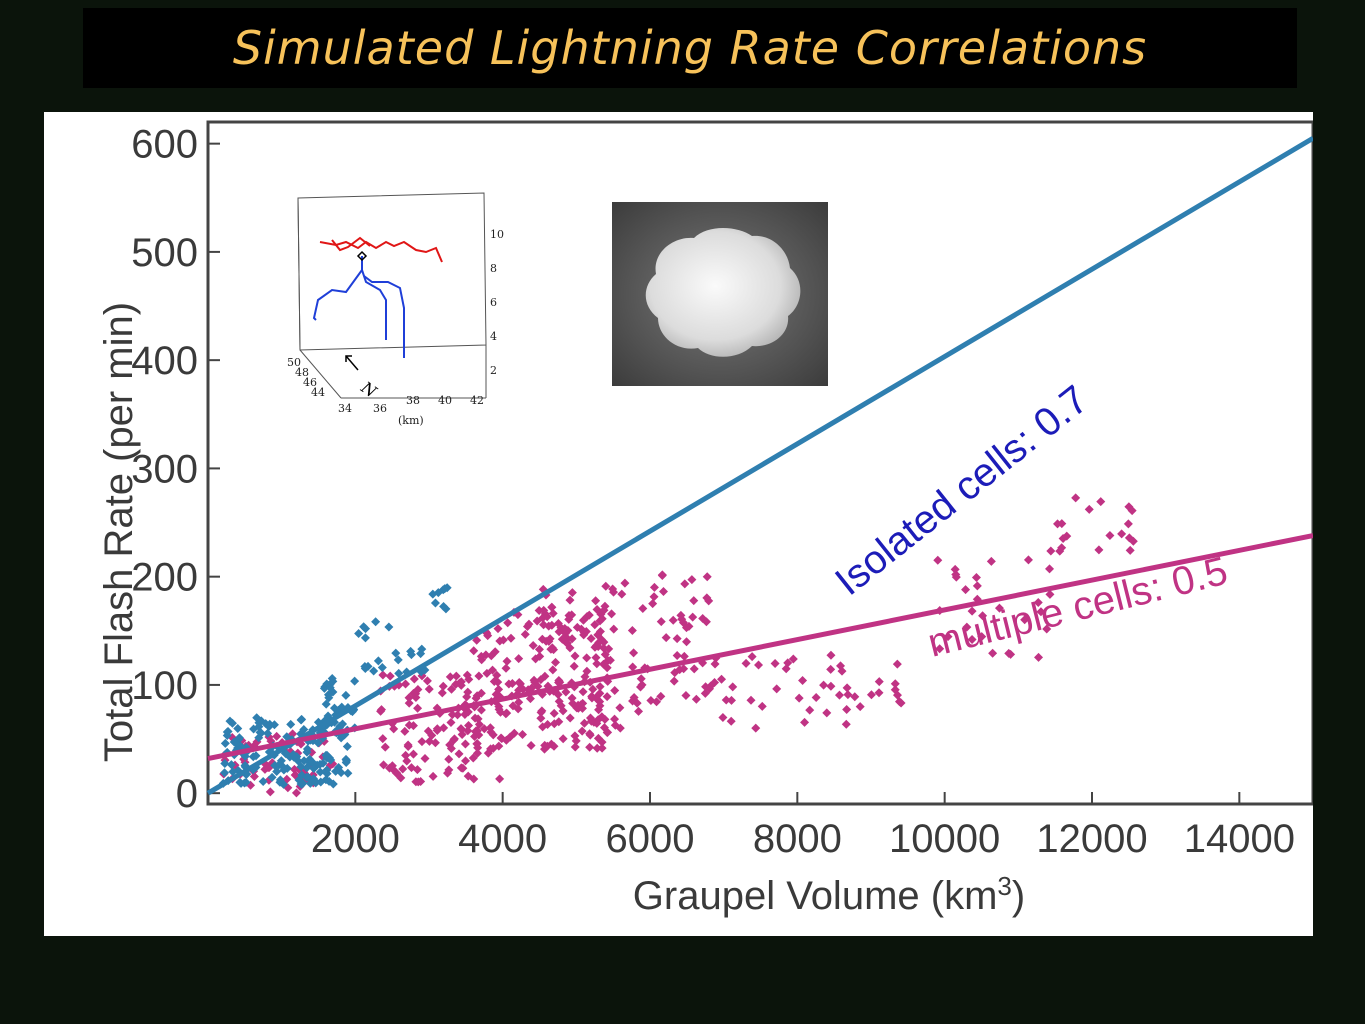 The height and width of the screenshot is (1024, 1365). What do you see at coordinates (187, 794) in the screenshot?
I see `y-tick-label: 0` at bounding box center [187, 794].